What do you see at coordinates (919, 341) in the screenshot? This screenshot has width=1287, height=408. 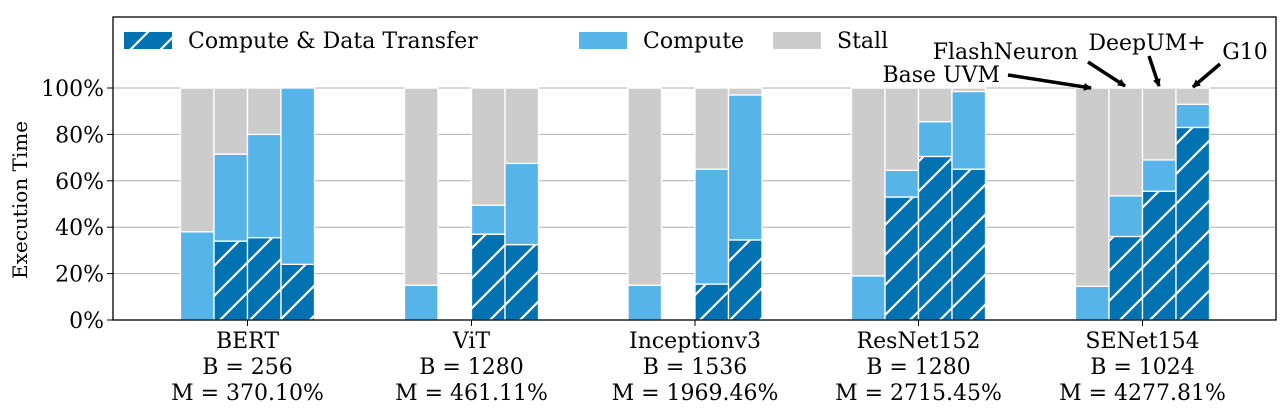 I see `x-tick-label: ResNet152` at bounding box center [919, 341].